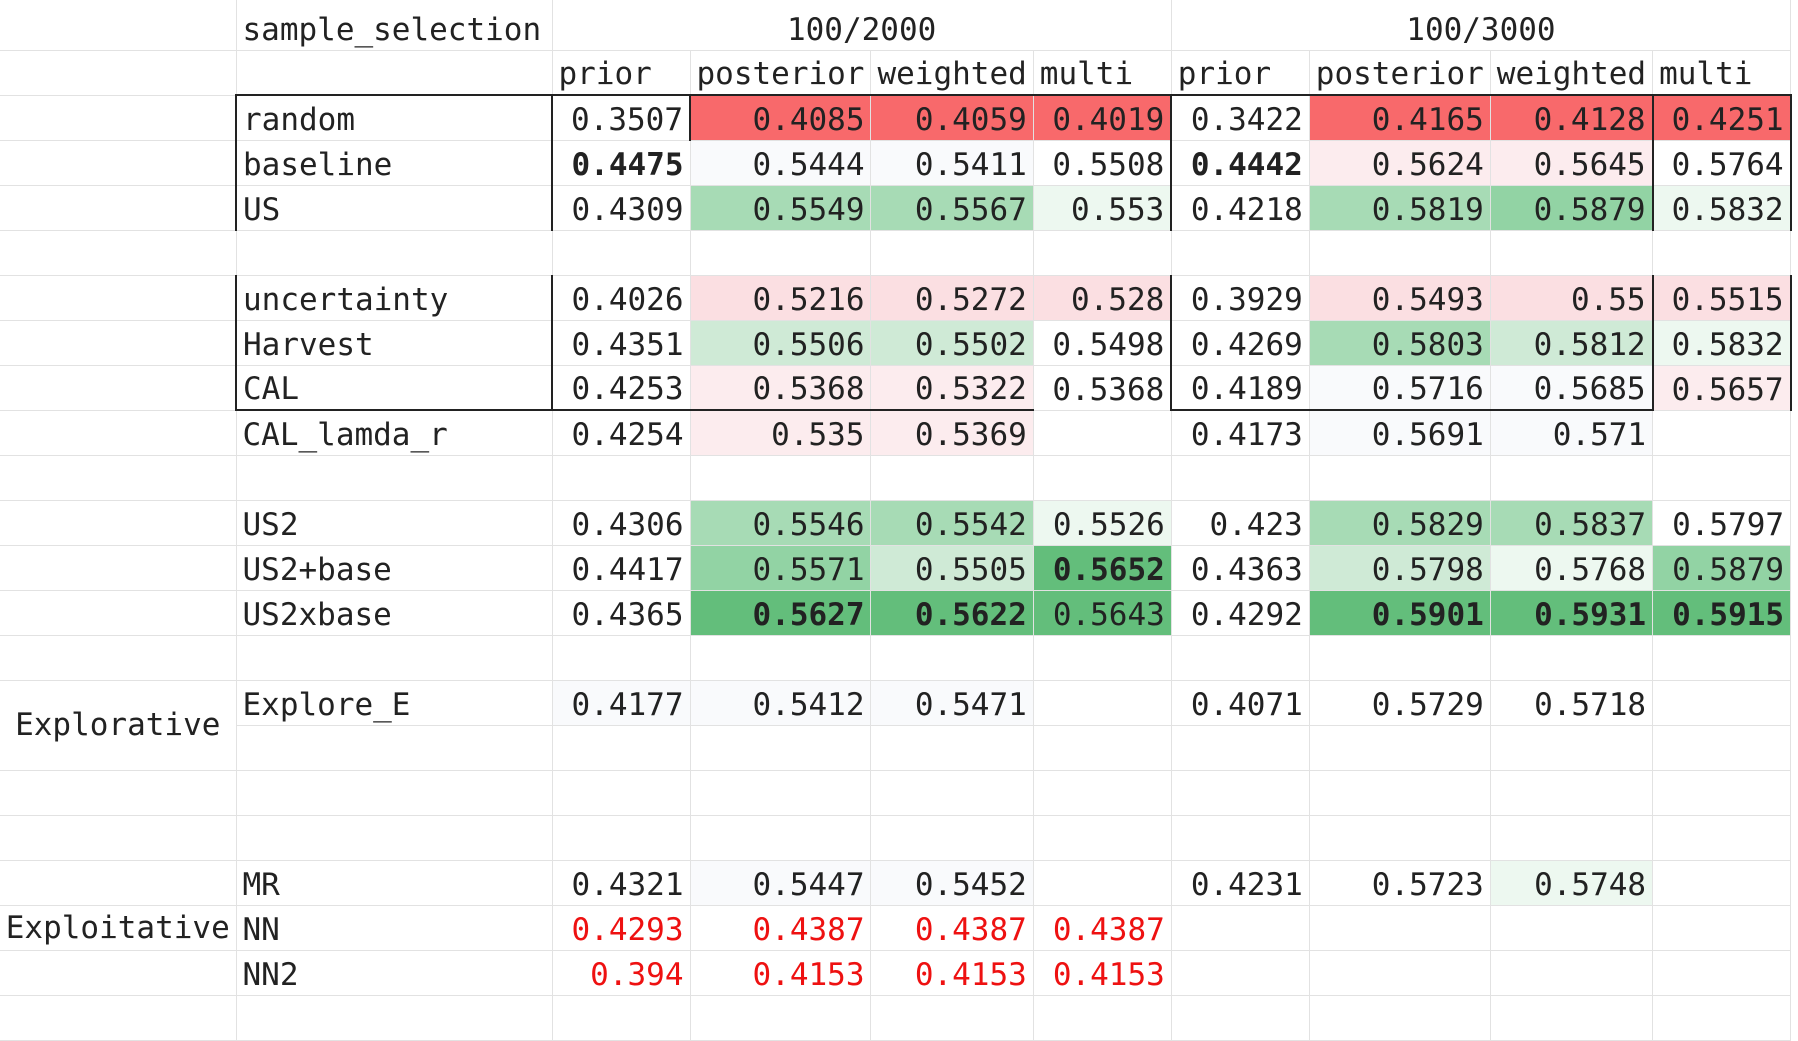  What do you see at coordinates (1400, 343) in the screenshot?
I see `sheet-cell: 0.5803` at bounding box center [1400, 343].